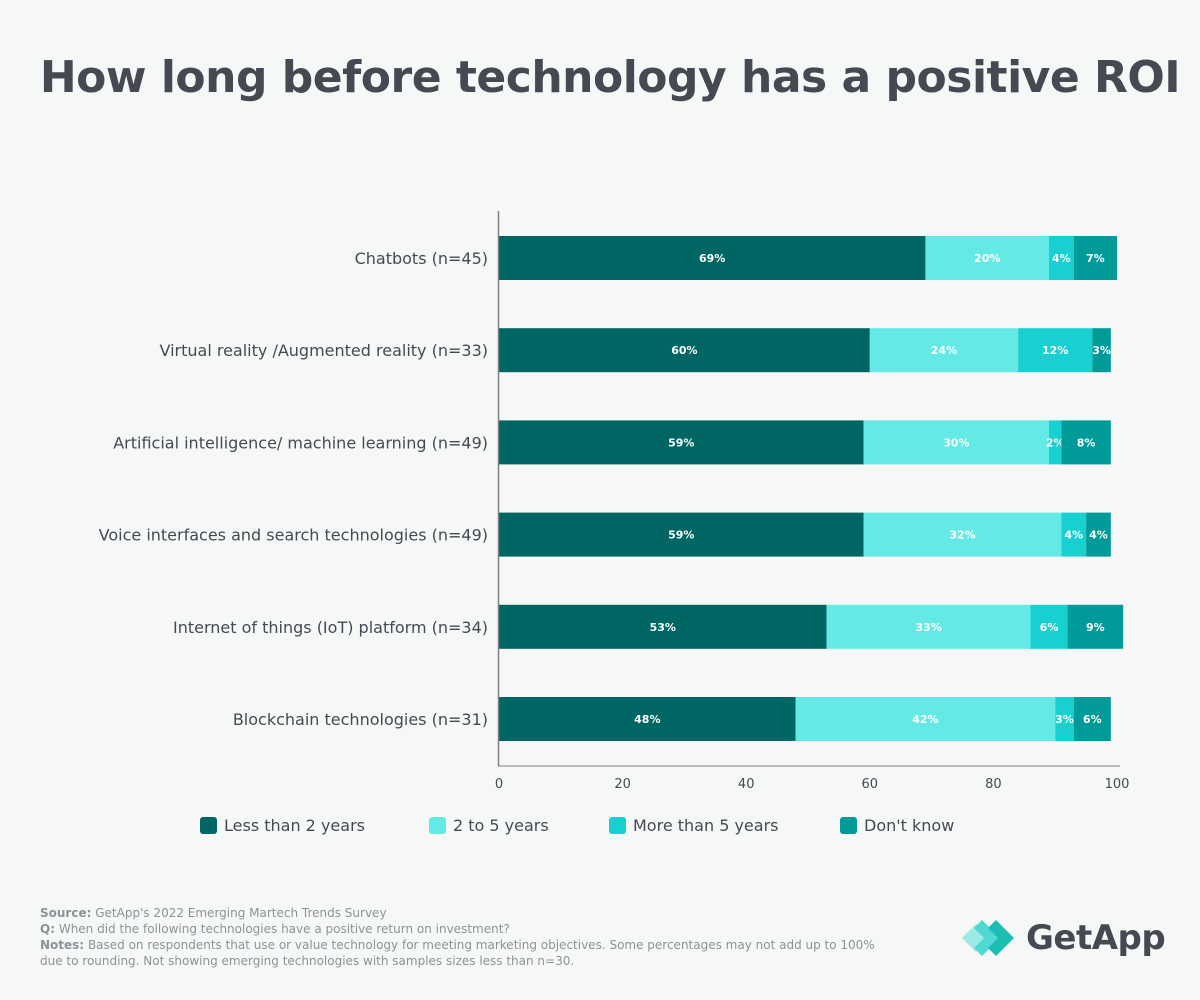  I want to click on data-label: 48%, so click(647, 719).